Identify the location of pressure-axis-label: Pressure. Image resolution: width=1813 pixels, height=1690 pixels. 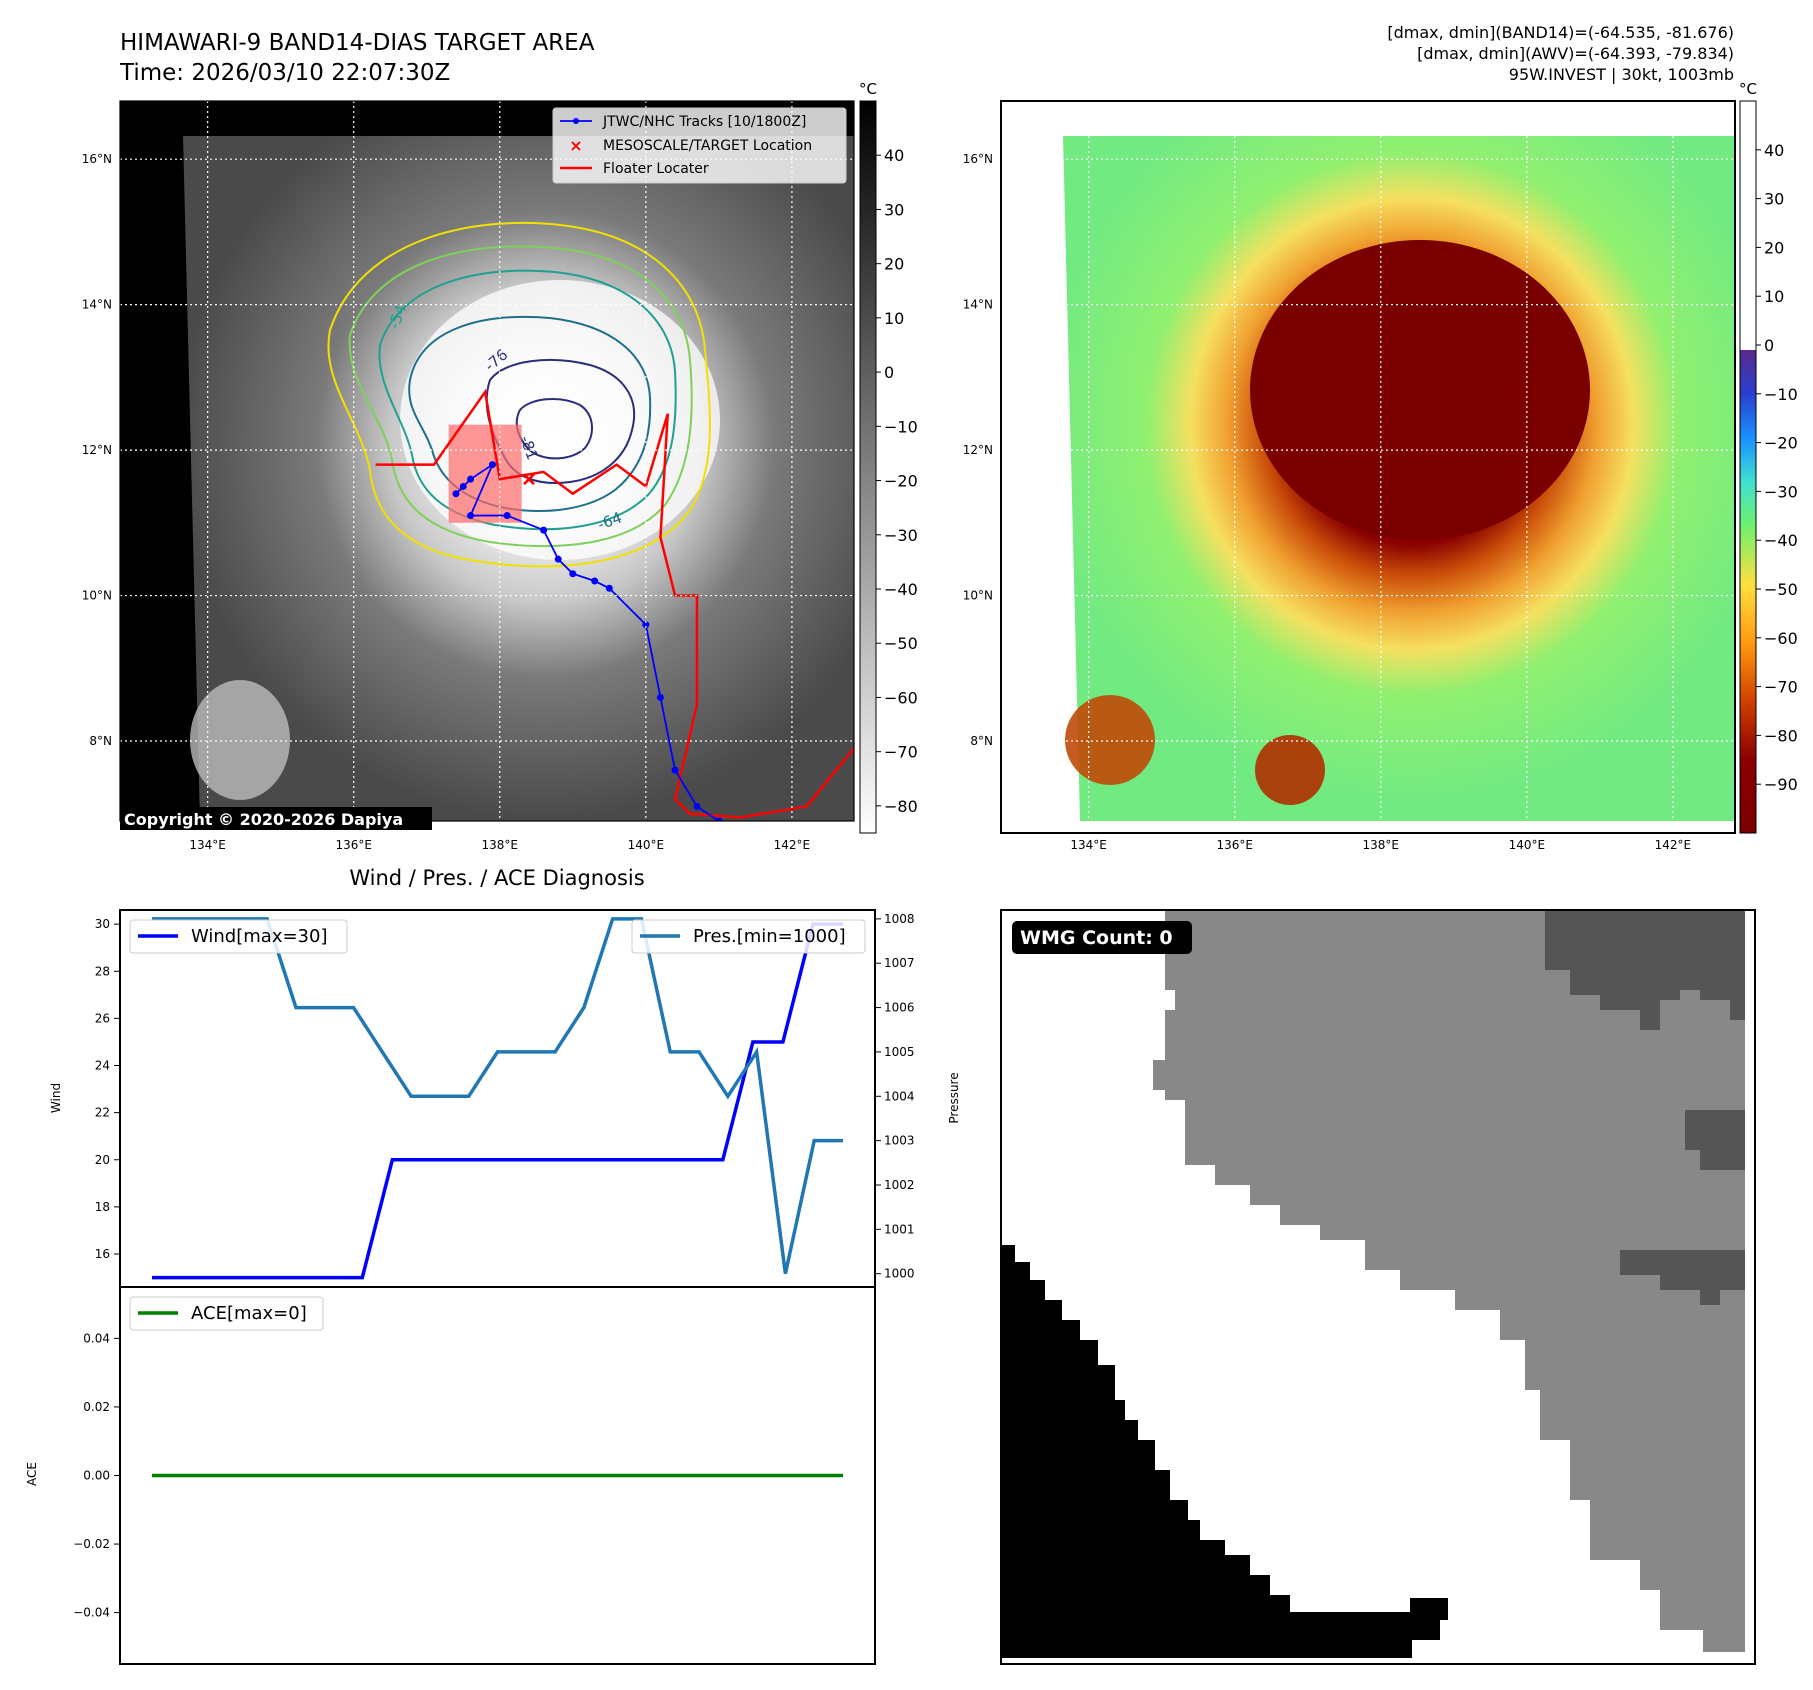
(954, 1097).